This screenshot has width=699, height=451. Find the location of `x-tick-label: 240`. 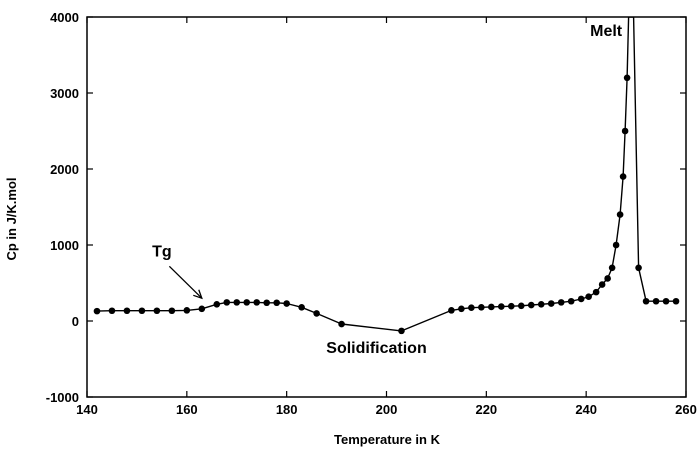

x-tick-label: 240 is located at coordinates (586, 409).